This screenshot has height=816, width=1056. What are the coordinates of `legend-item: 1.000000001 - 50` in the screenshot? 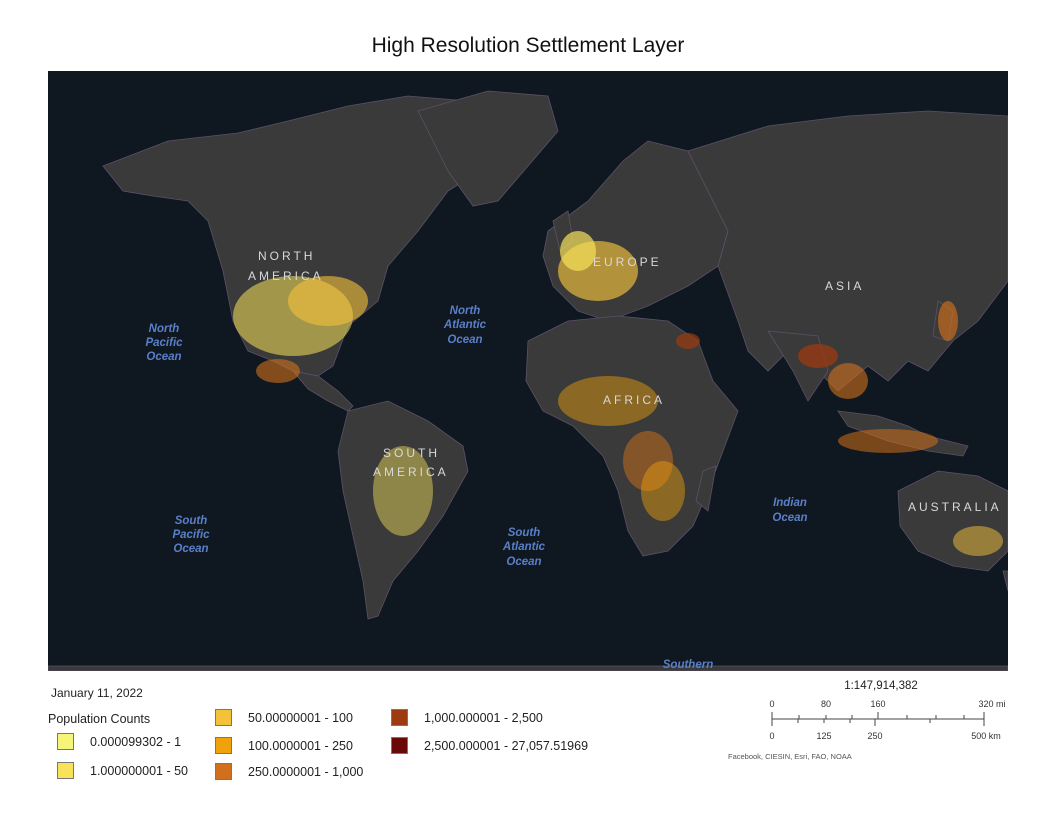 It's located at (122, 770).